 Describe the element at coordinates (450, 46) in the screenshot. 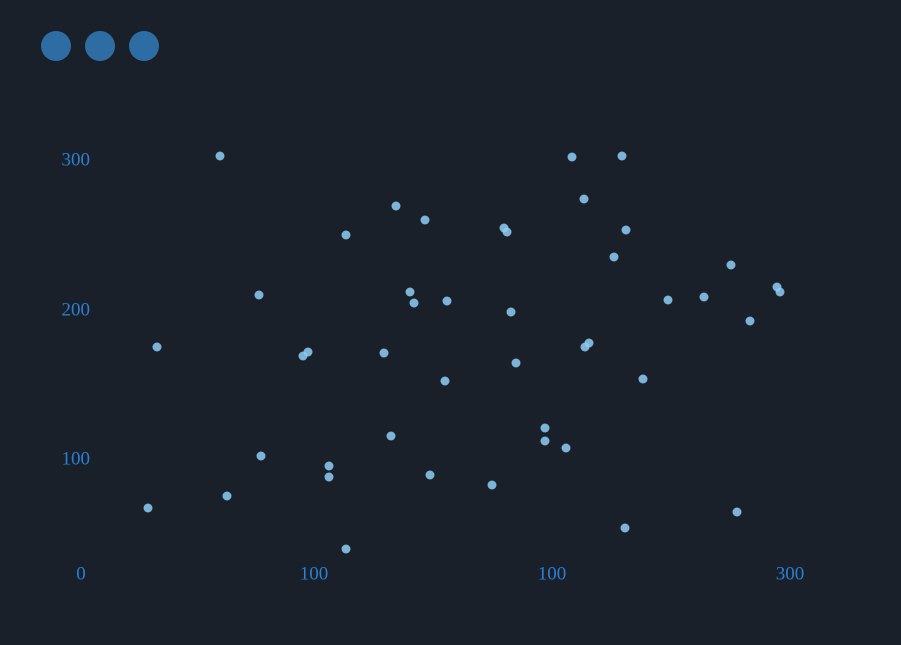

I see `header-dot-row` at that location.